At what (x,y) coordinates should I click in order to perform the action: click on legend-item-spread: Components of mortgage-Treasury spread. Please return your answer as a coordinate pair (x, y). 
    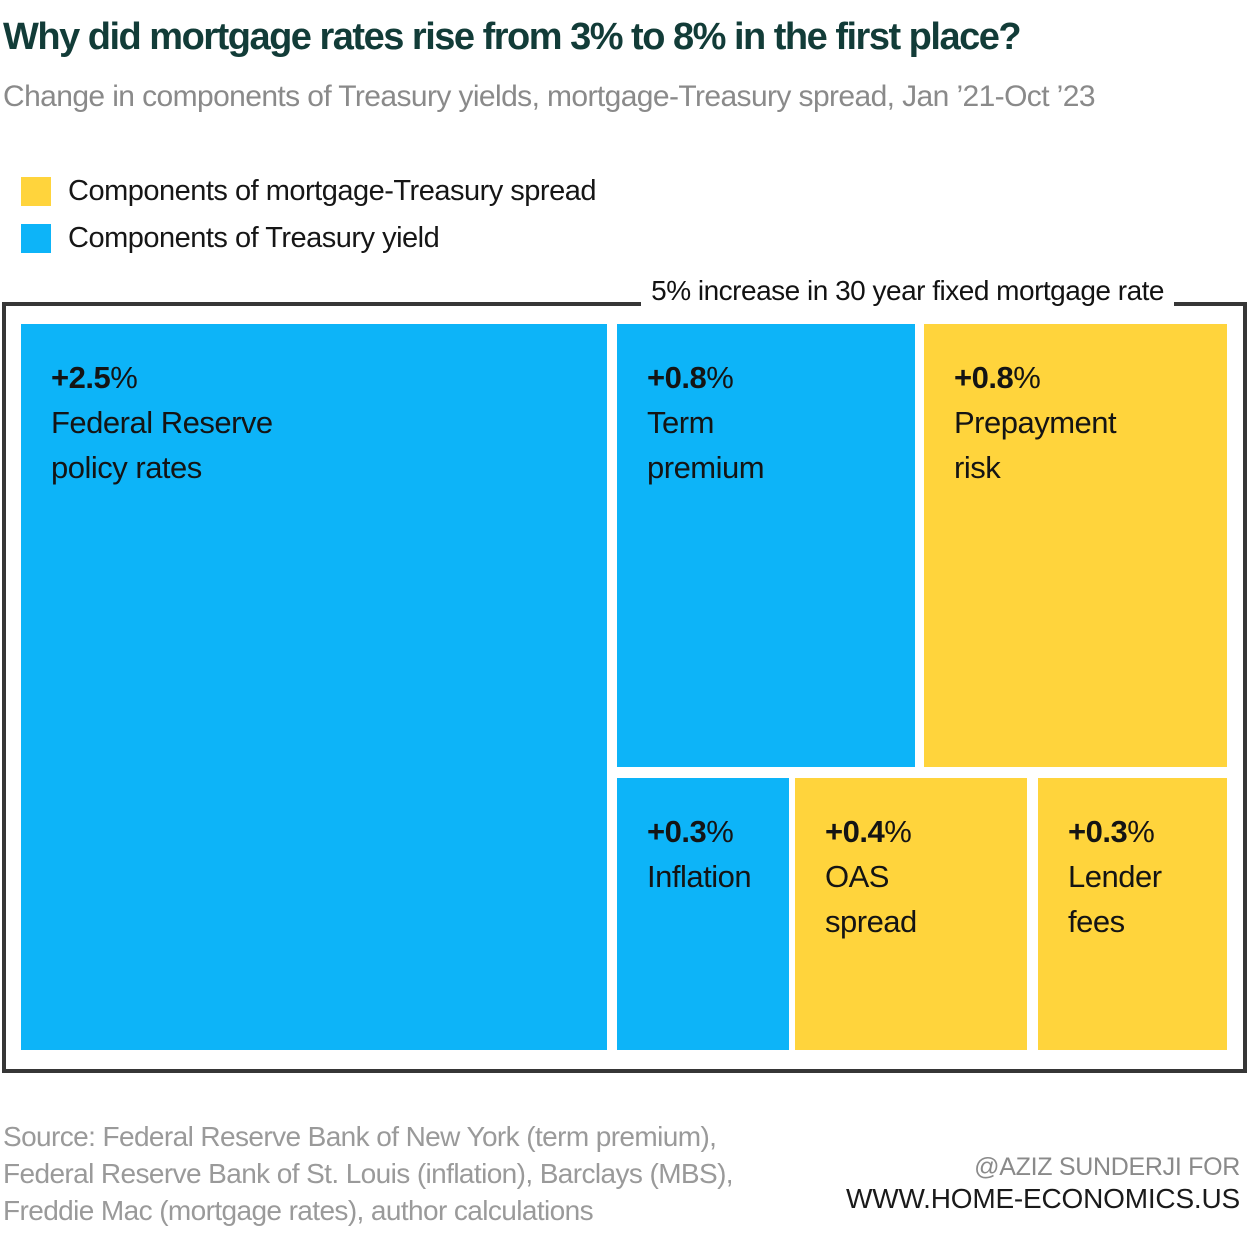
    Looking at the image, I should click on (308, 190).